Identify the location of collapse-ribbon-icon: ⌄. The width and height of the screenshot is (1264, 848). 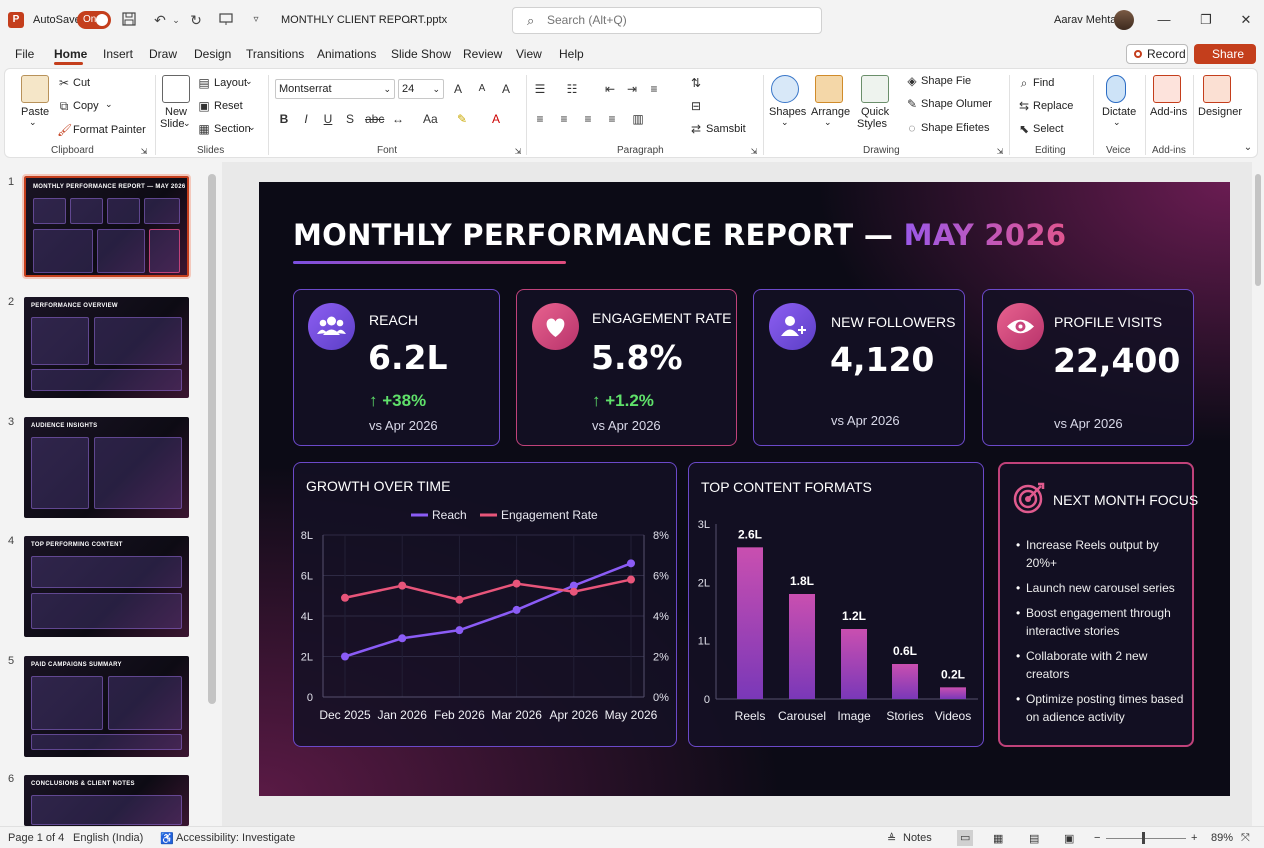
(1248, 147).